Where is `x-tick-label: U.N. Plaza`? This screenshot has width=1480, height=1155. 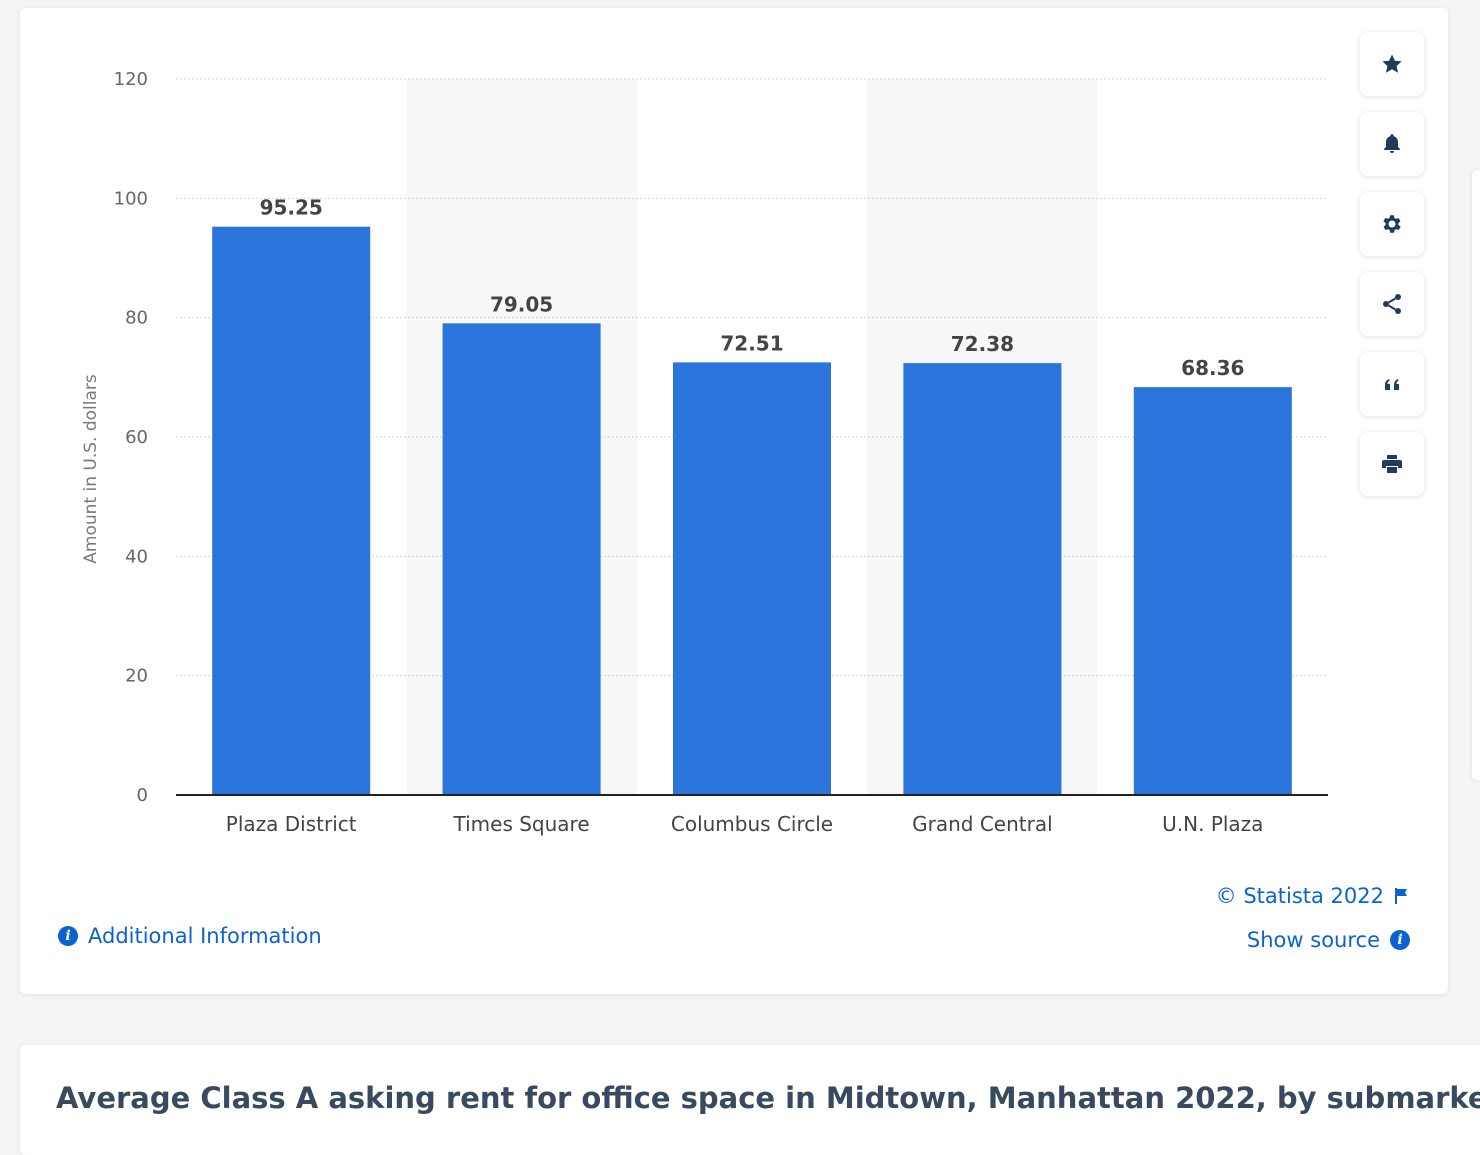
x-tick-label: U.N. Plaza is located at coordinates (1212, 824).